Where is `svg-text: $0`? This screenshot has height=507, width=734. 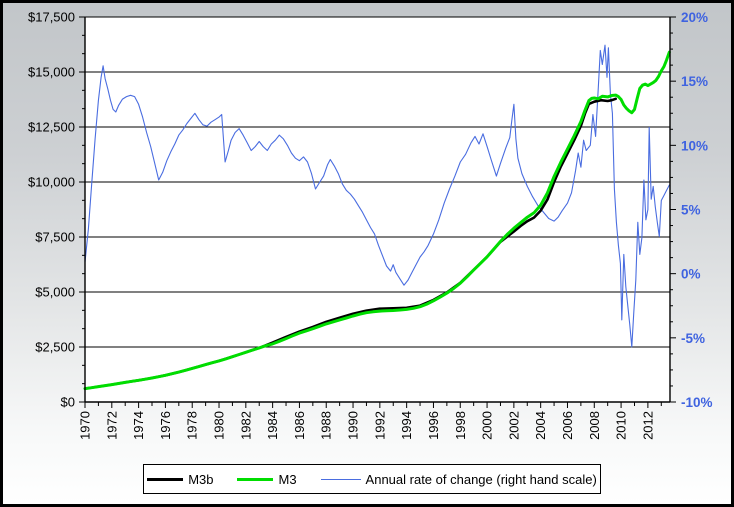 svg-text: $0 is located at coordinates (68, 402).